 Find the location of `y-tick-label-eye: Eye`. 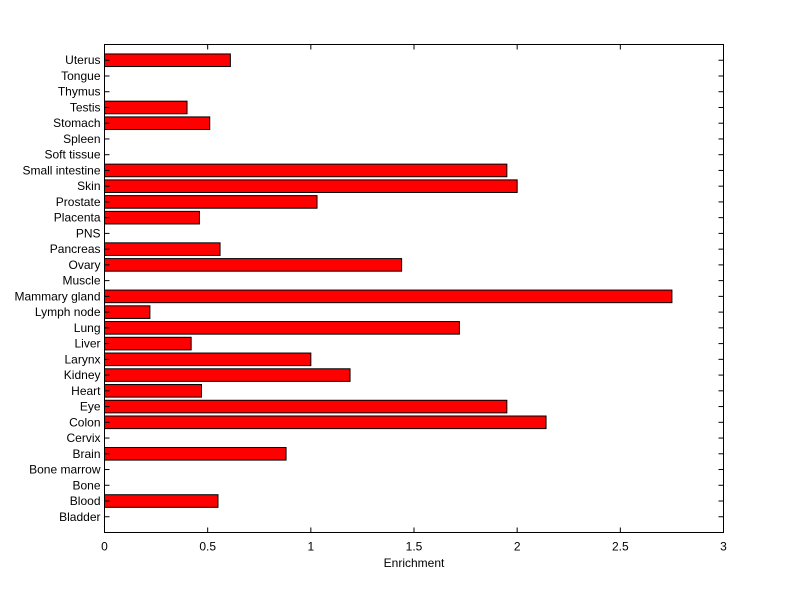

y-tick-label-eye: Eye is located at coordinates (90, 407).